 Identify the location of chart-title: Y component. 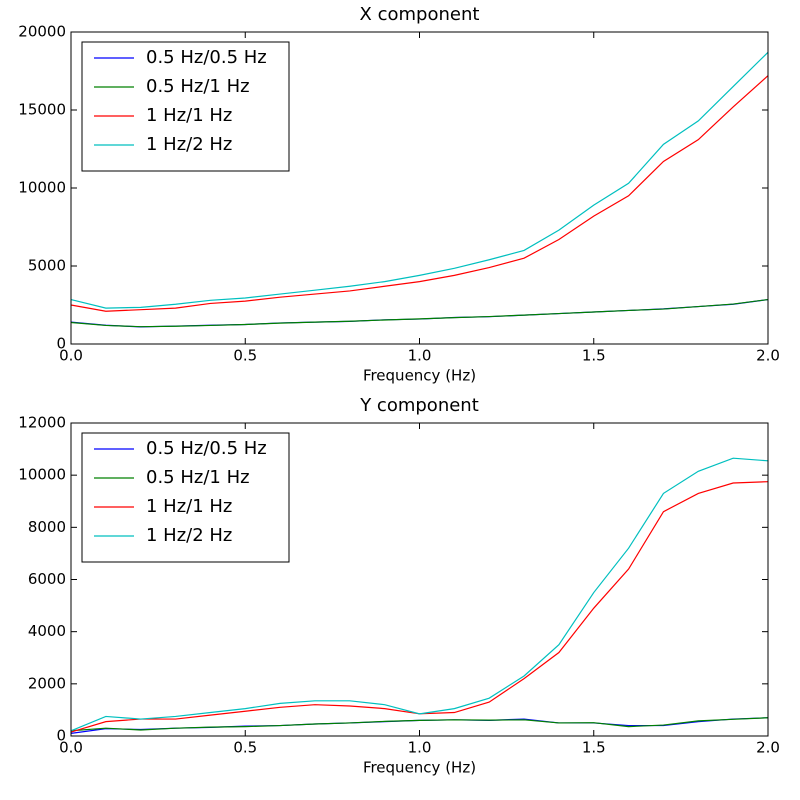
(419, 405).